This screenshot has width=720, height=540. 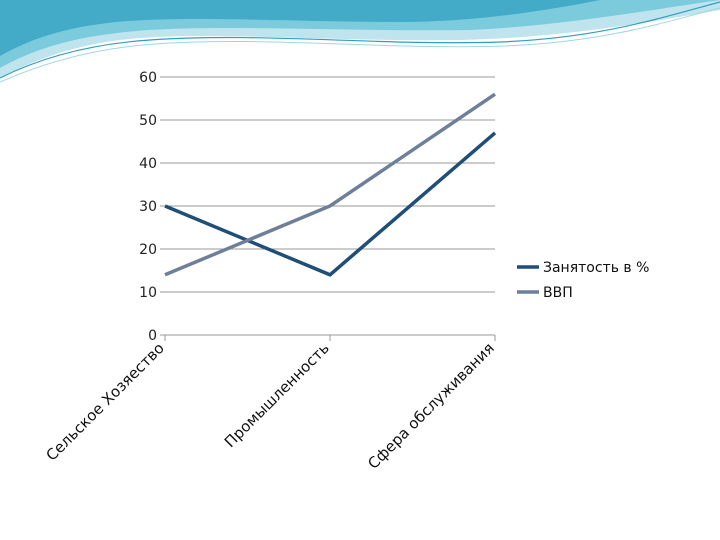 I want to click on x-category-label: Промышленность, so click(x=277, y=395).